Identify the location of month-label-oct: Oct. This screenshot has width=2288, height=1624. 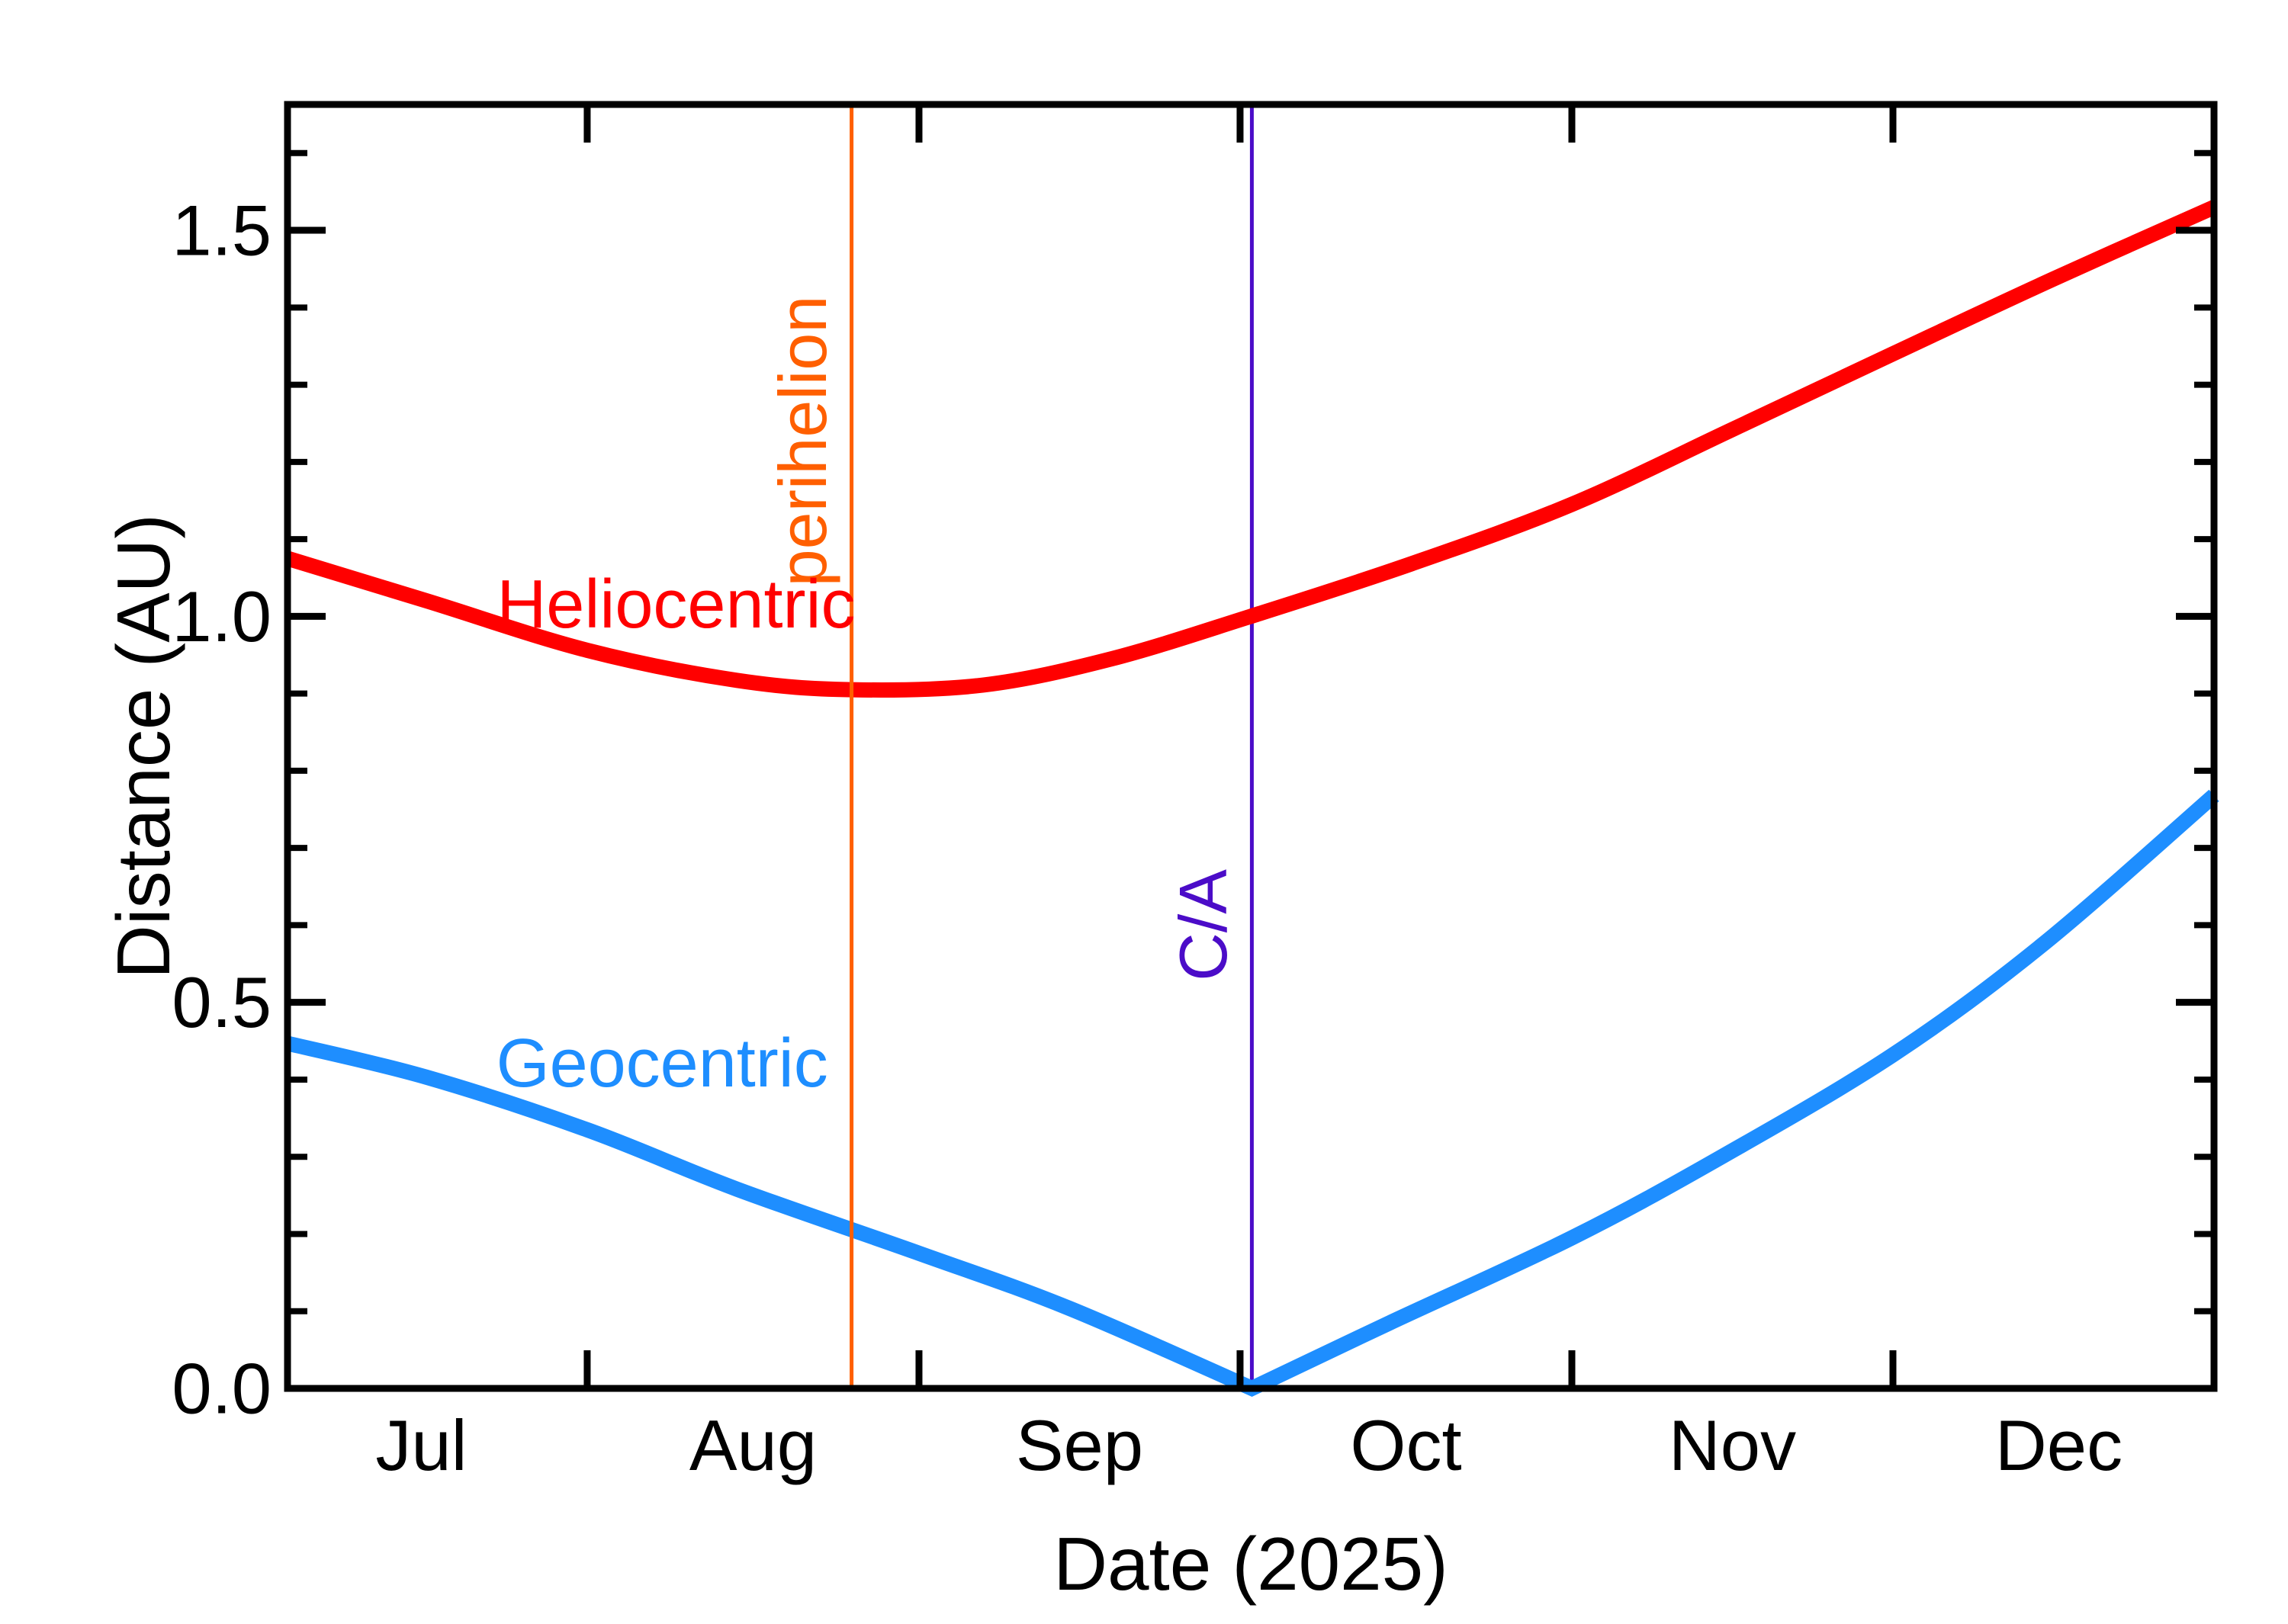
(1405, 1445).